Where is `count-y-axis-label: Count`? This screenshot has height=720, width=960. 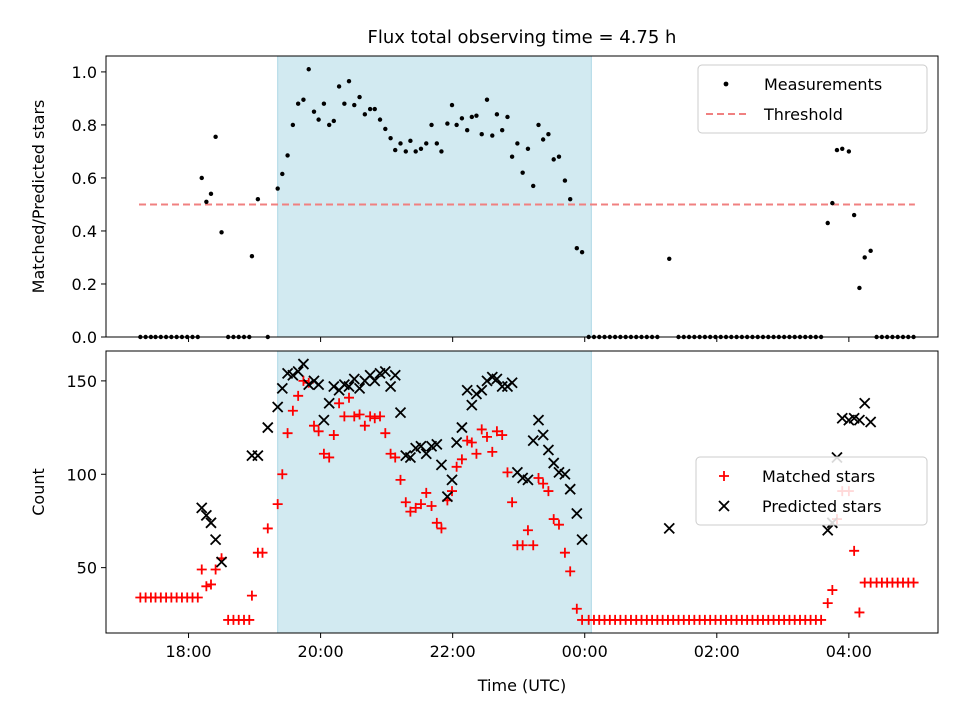 count-y-axis-label: Count is located at coordinates (38, 492).